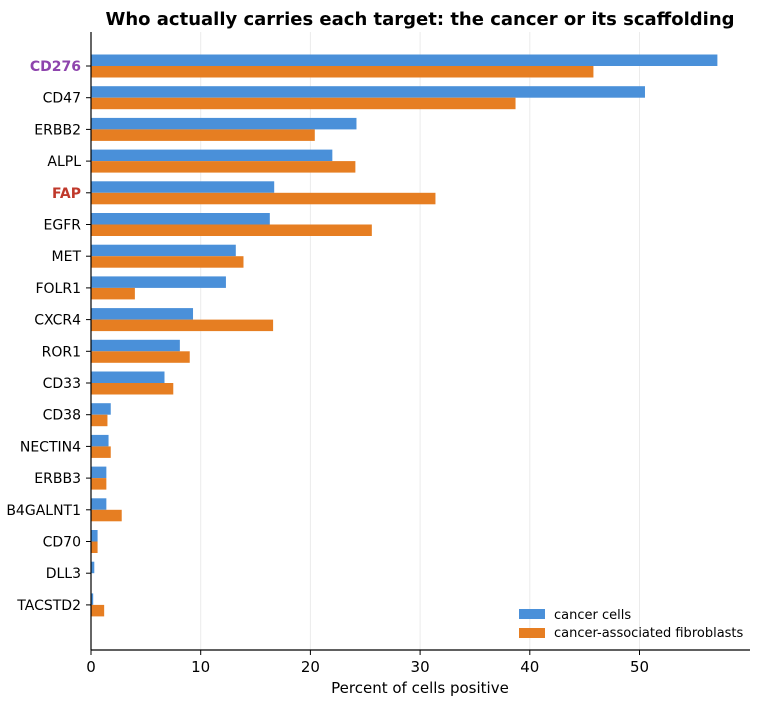  I want to click on y-category-label-fap: FAP, so click(66, 194).